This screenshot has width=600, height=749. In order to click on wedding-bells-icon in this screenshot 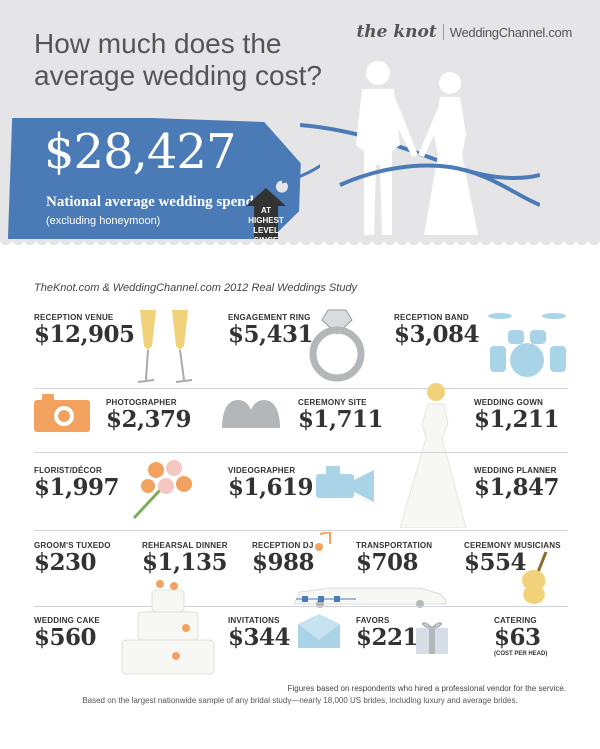, I will do `click(251, 414)`.